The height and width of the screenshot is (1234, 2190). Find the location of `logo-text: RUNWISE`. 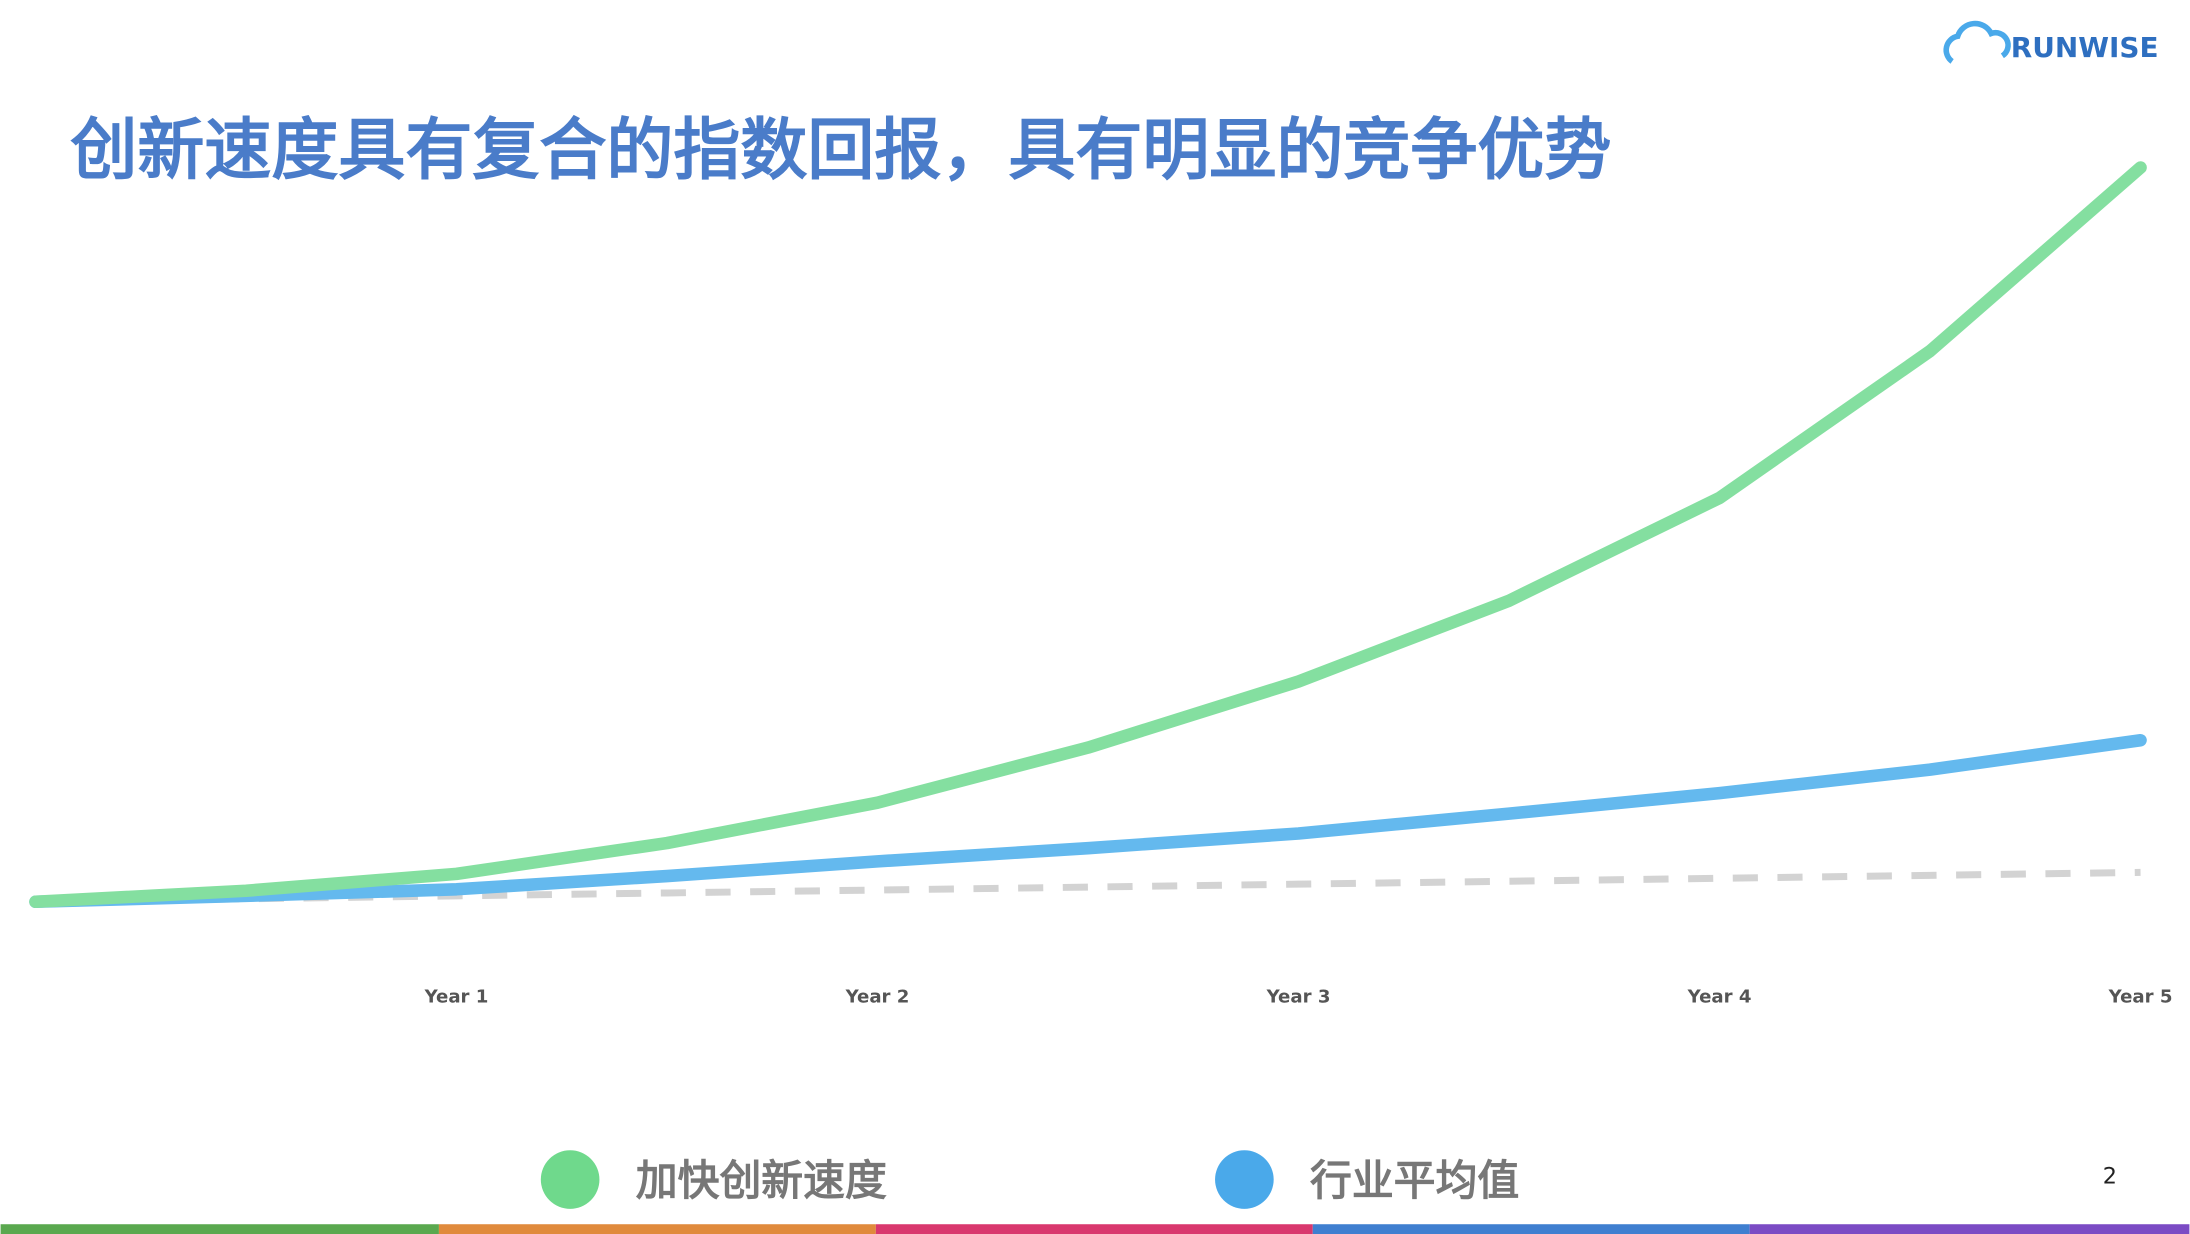

logo-text: RUNWISE is located at coordinates (2085, 47).